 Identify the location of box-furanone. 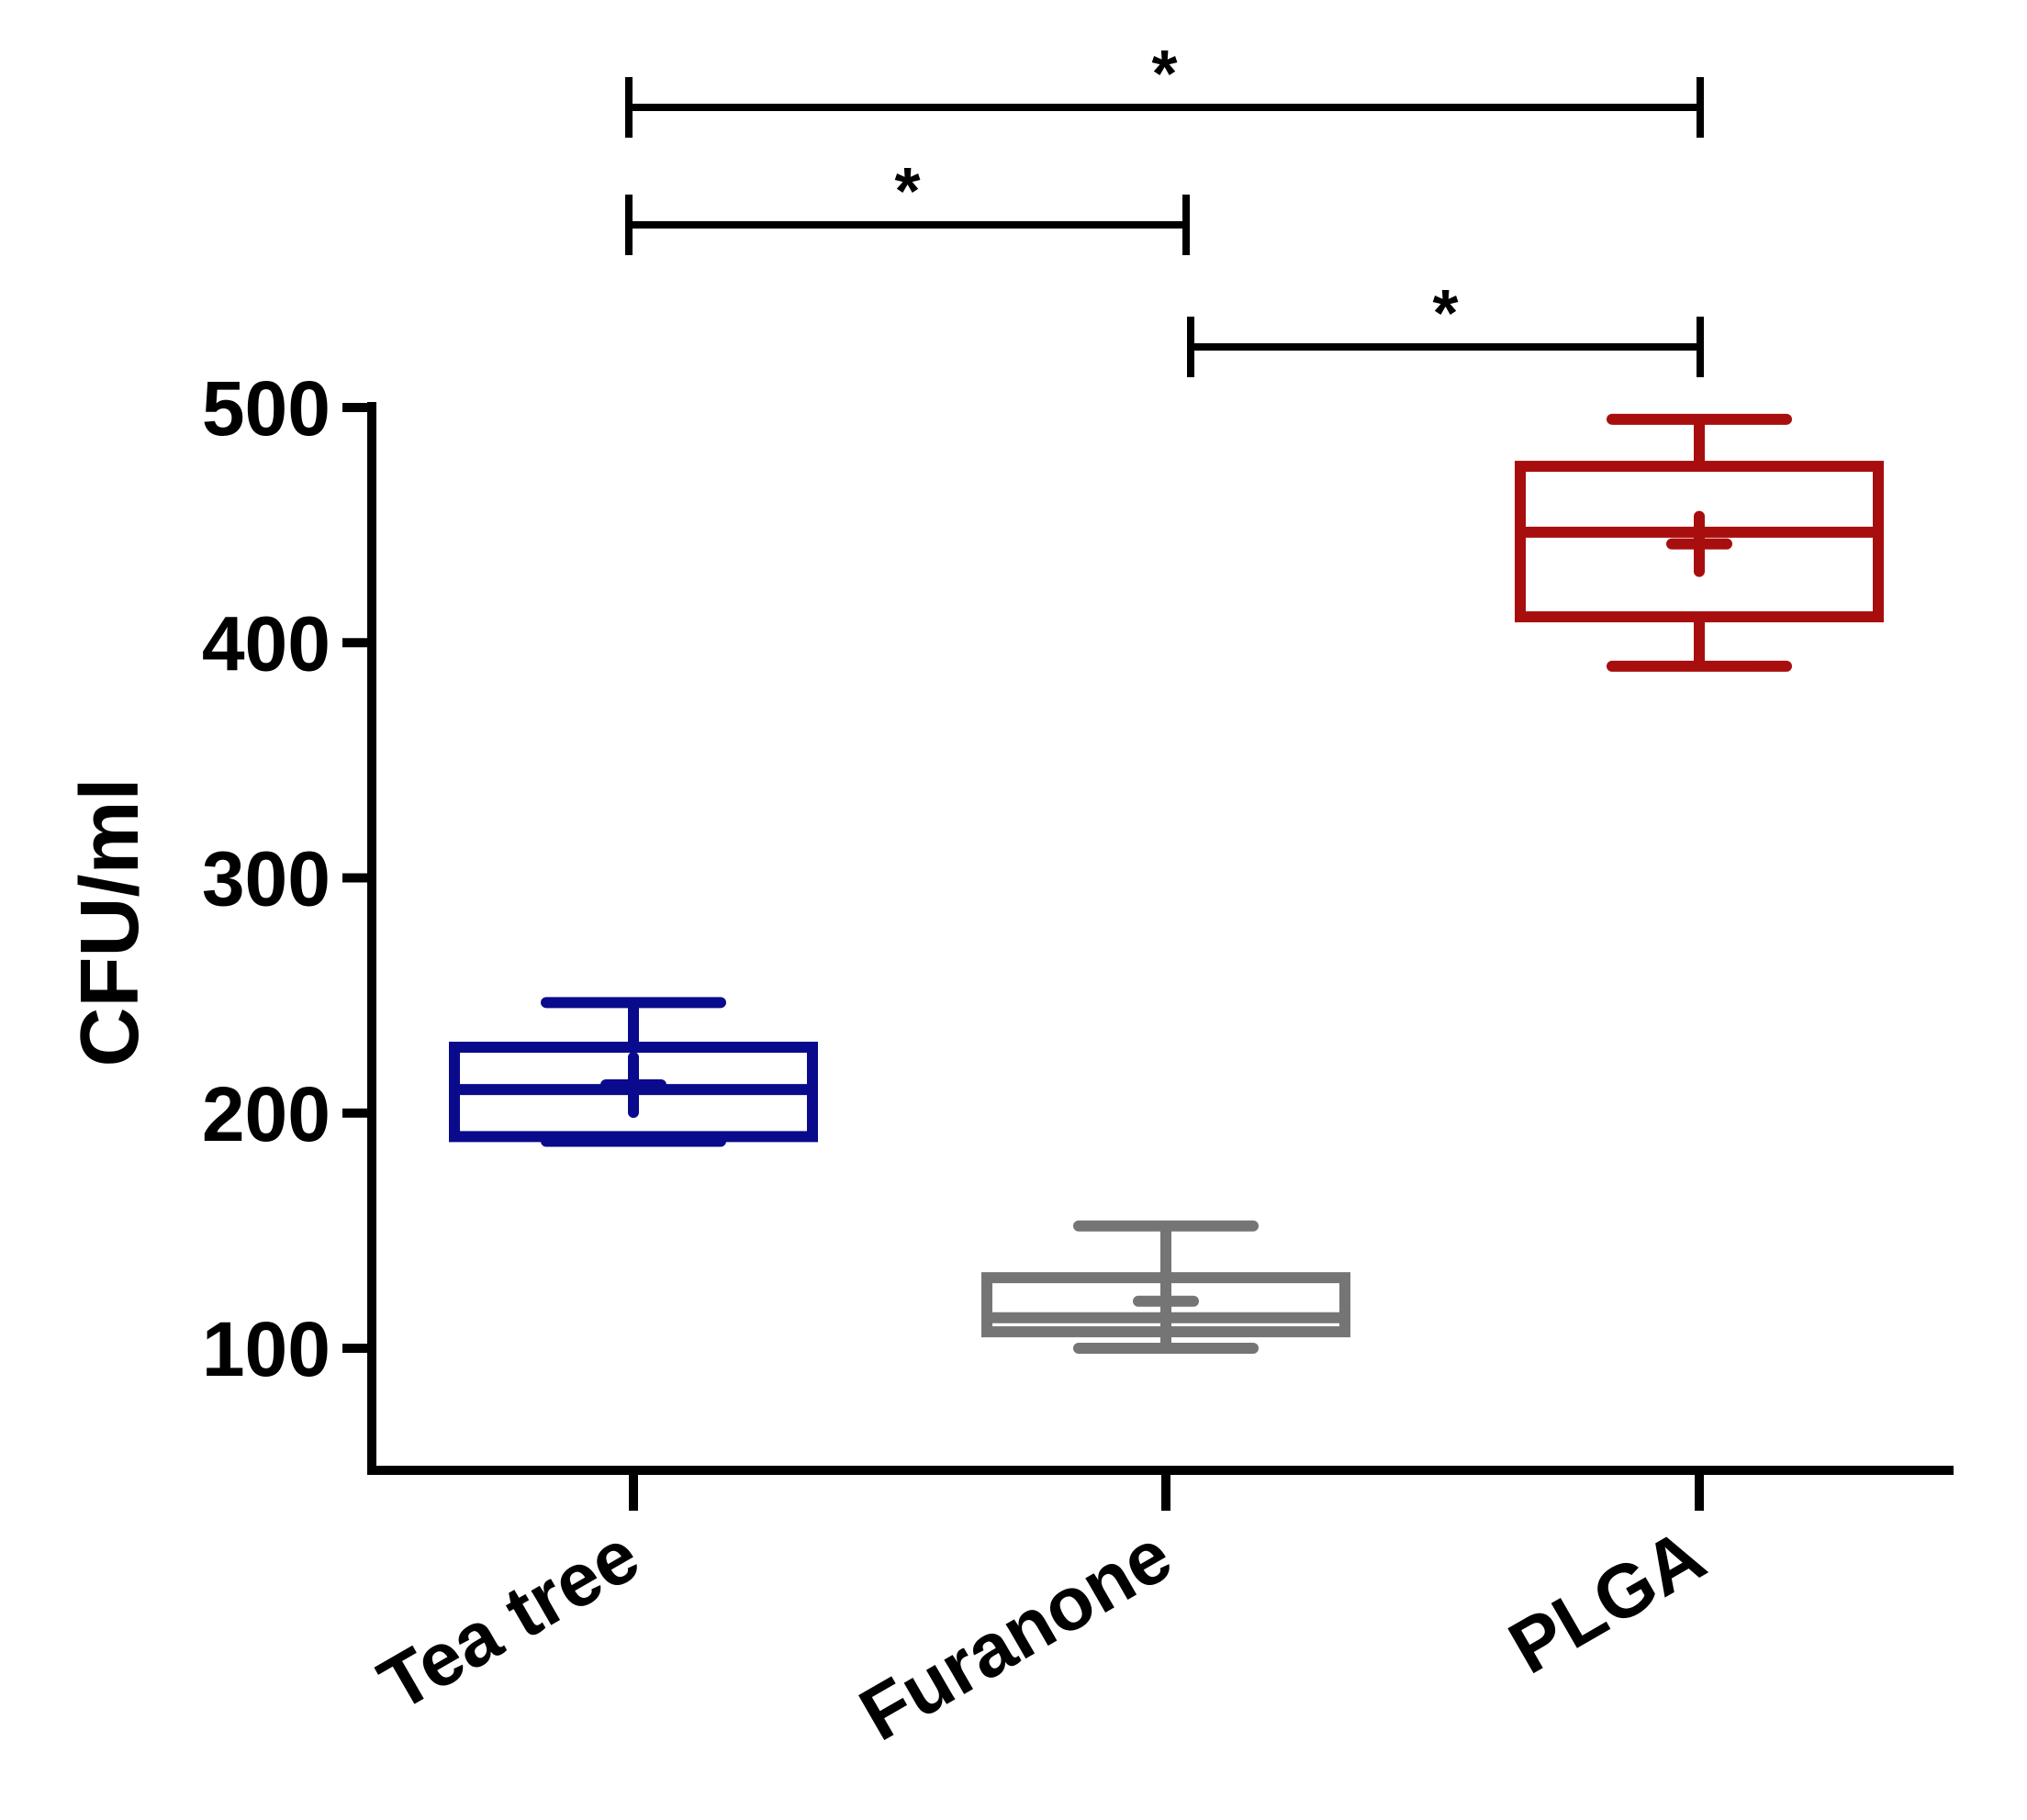
(1166, 1287).